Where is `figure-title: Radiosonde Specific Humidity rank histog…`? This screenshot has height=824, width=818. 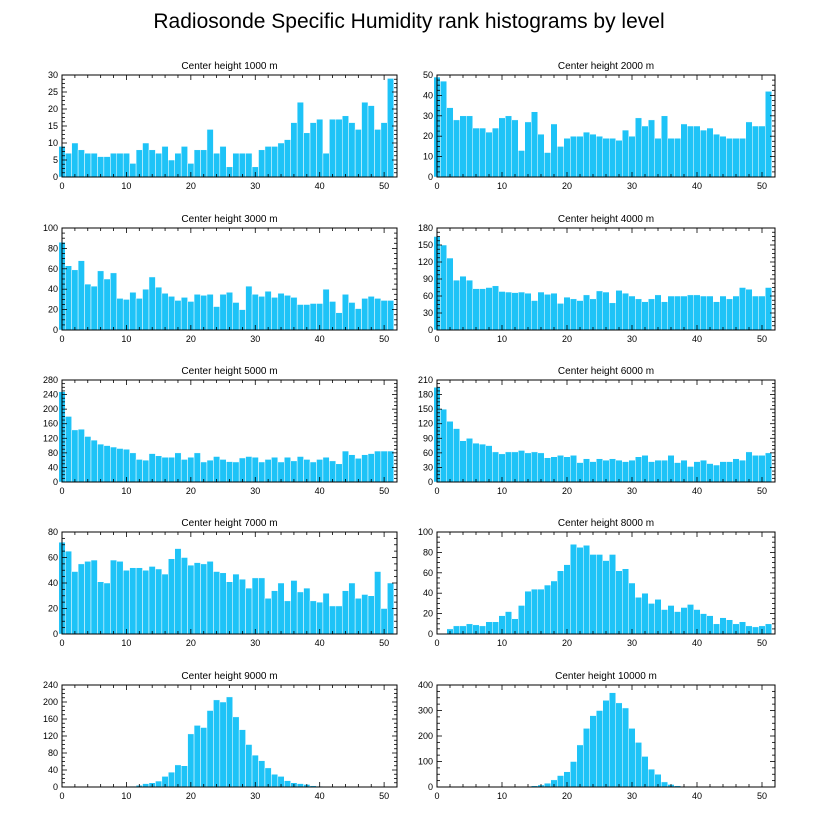 figure-title: Radiosonde Specific Humidity rank histog… is located at coordinates (409, 21).